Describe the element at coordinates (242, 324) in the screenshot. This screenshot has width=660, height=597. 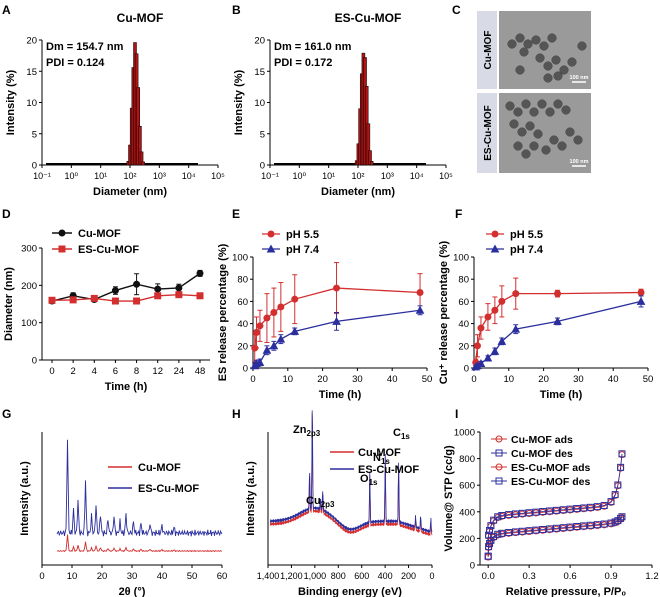
I see `y-tick-label: 40` at that location.